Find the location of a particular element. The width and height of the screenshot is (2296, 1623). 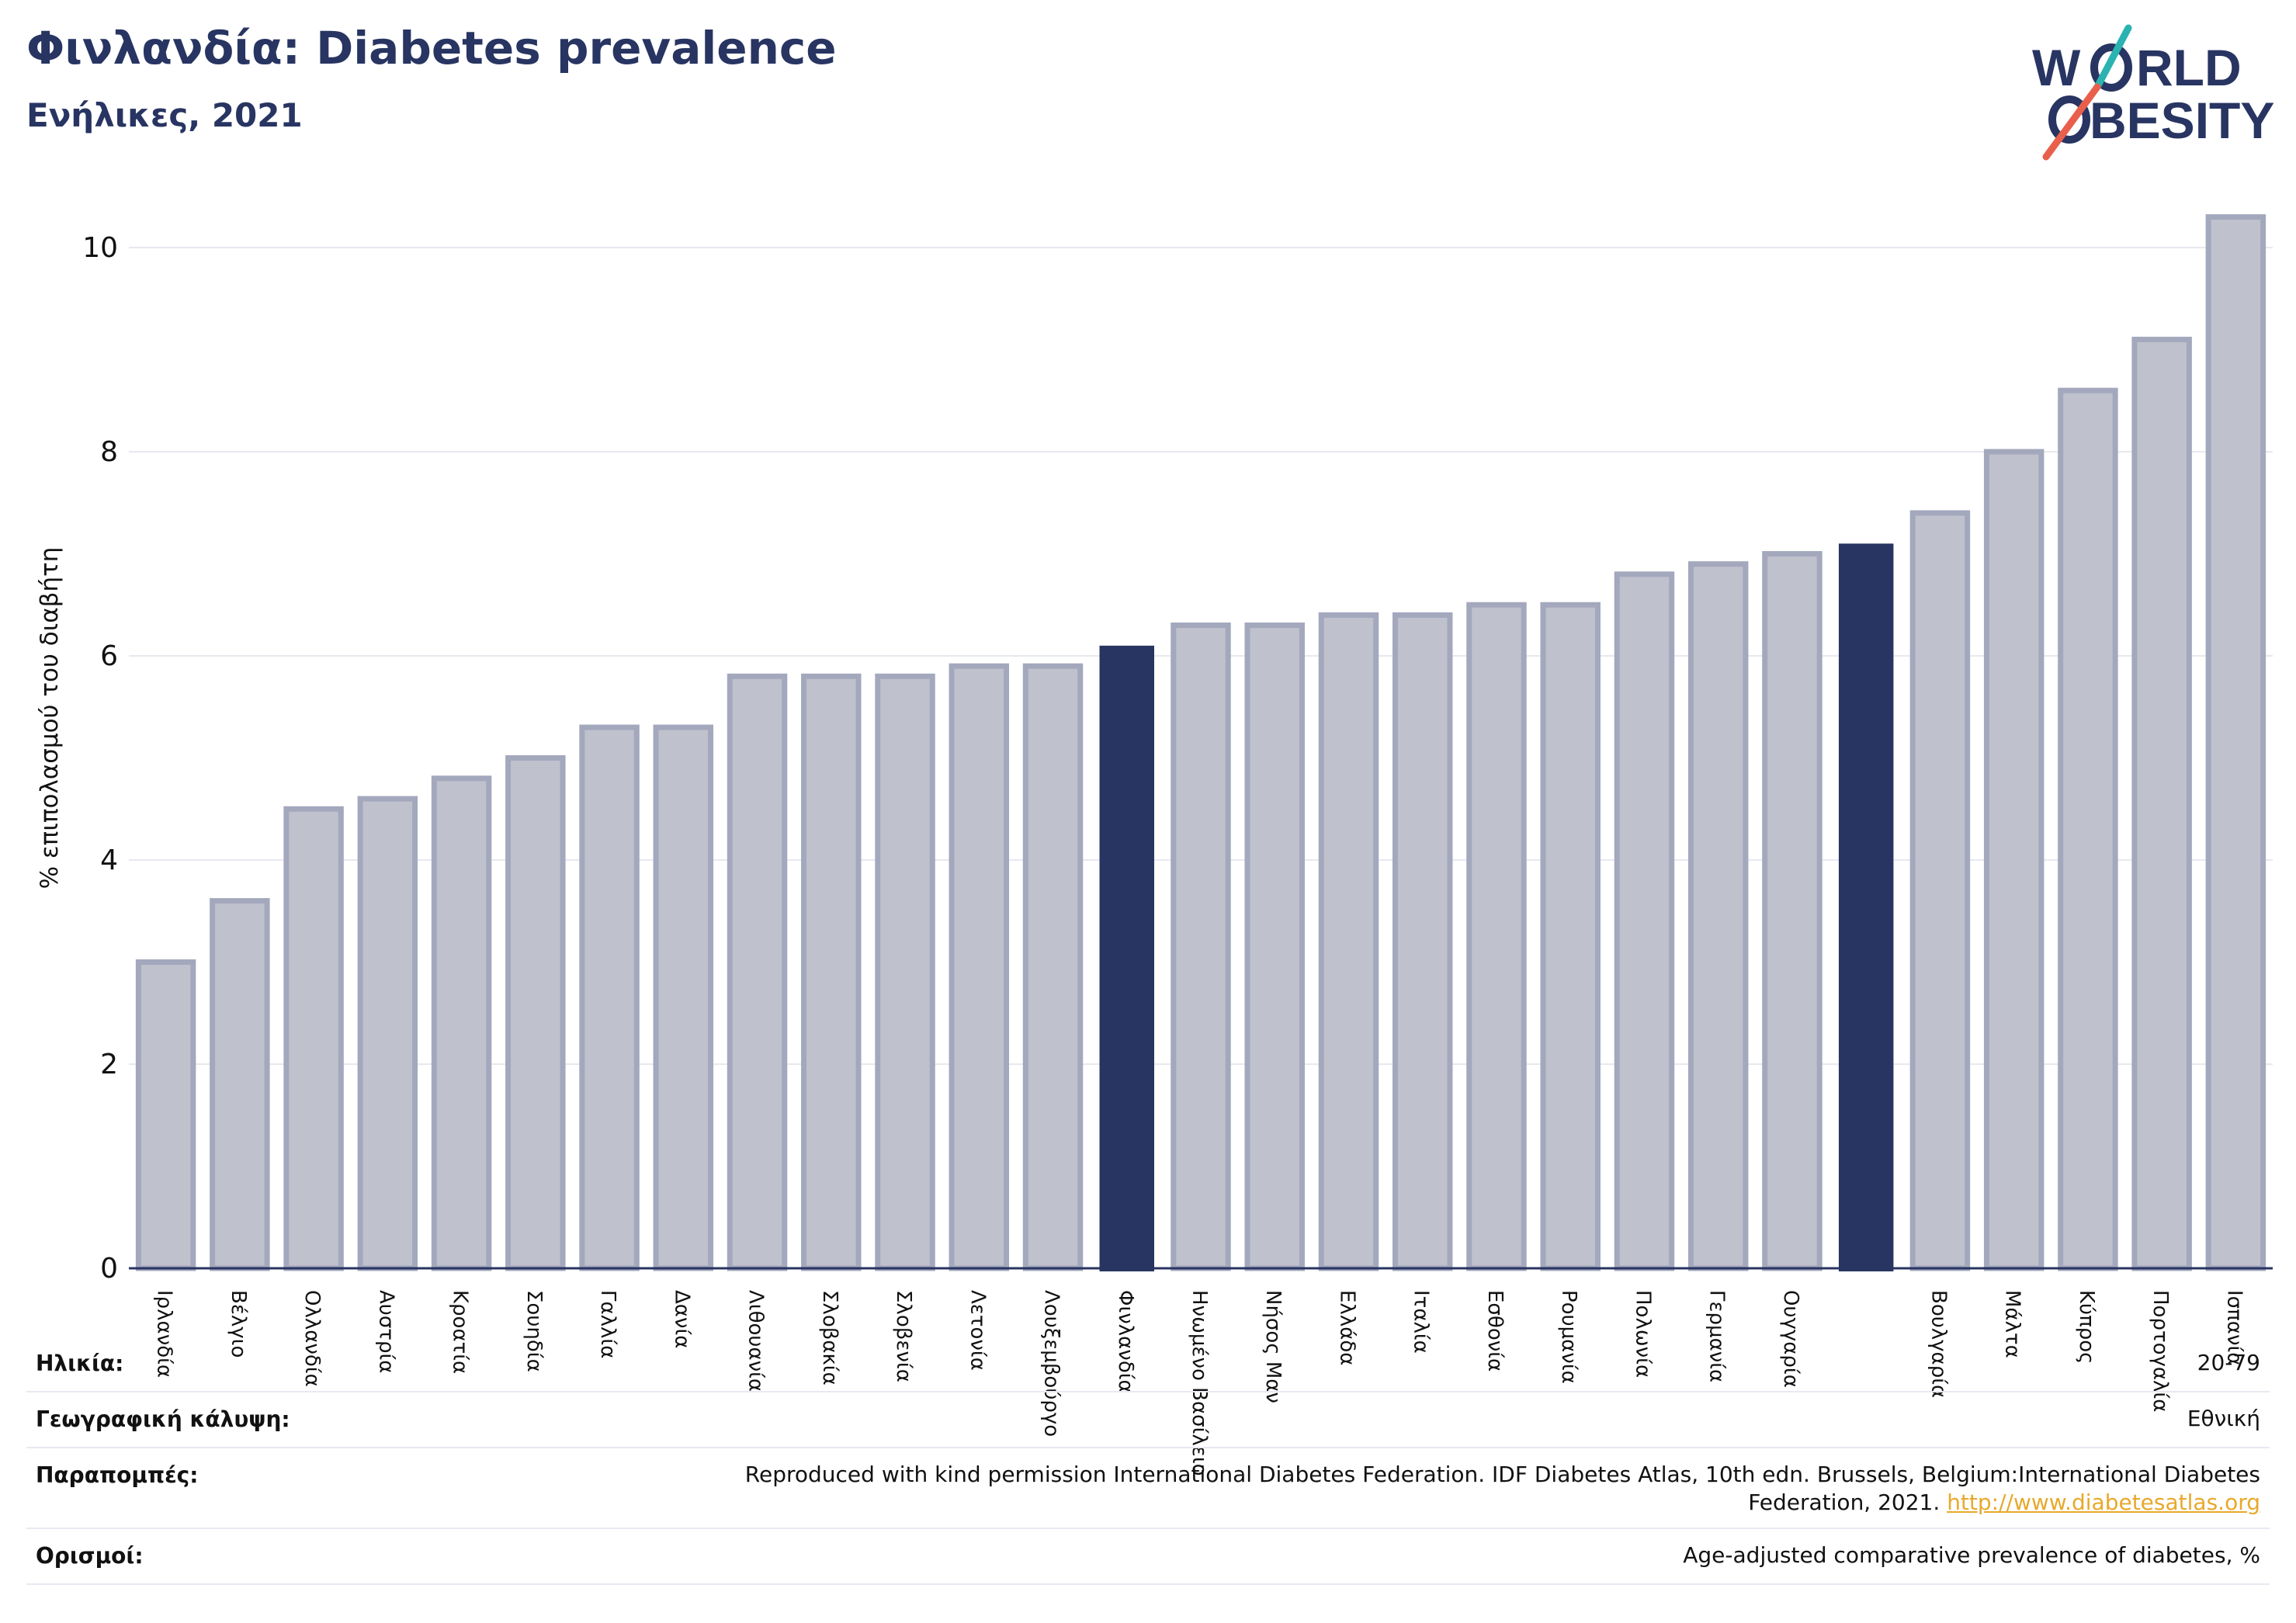

x-tick-label: Κύπρος is located at coordinates (2086, 1327).